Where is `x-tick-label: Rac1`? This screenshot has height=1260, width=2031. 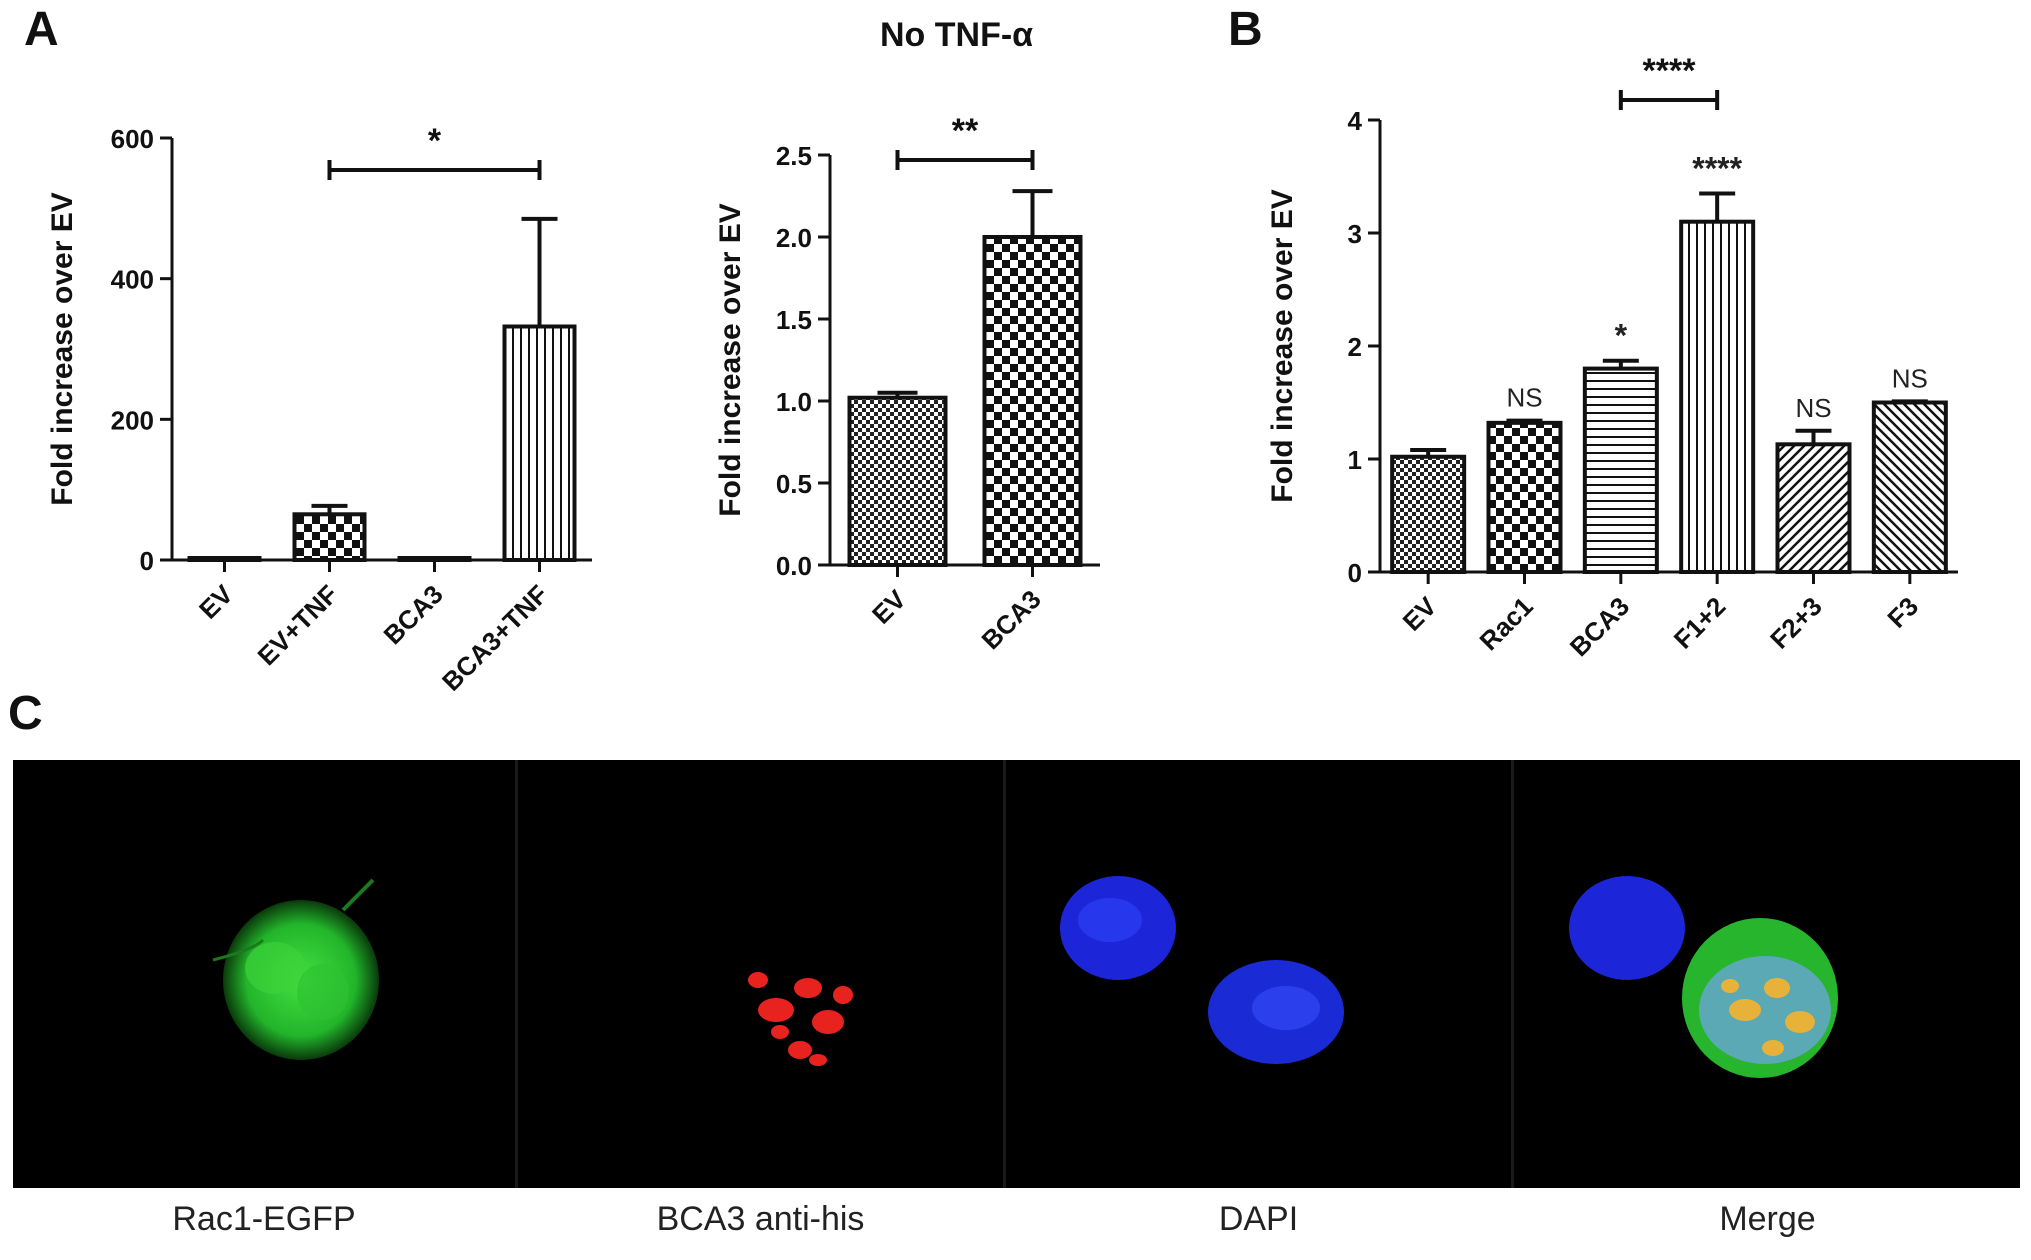
x-tick-label: Rac1 is located at coordinates (1506, 623).